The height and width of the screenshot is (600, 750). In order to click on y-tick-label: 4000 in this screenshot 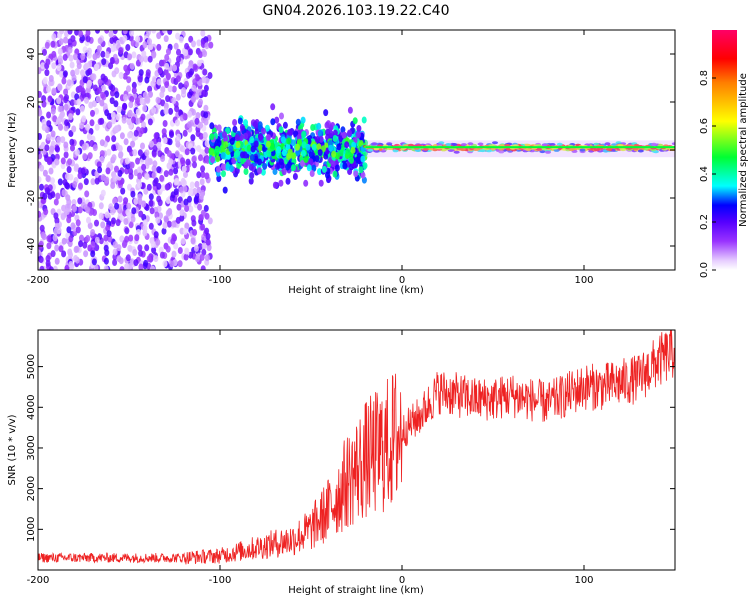, I will do `click(31, 407)`.